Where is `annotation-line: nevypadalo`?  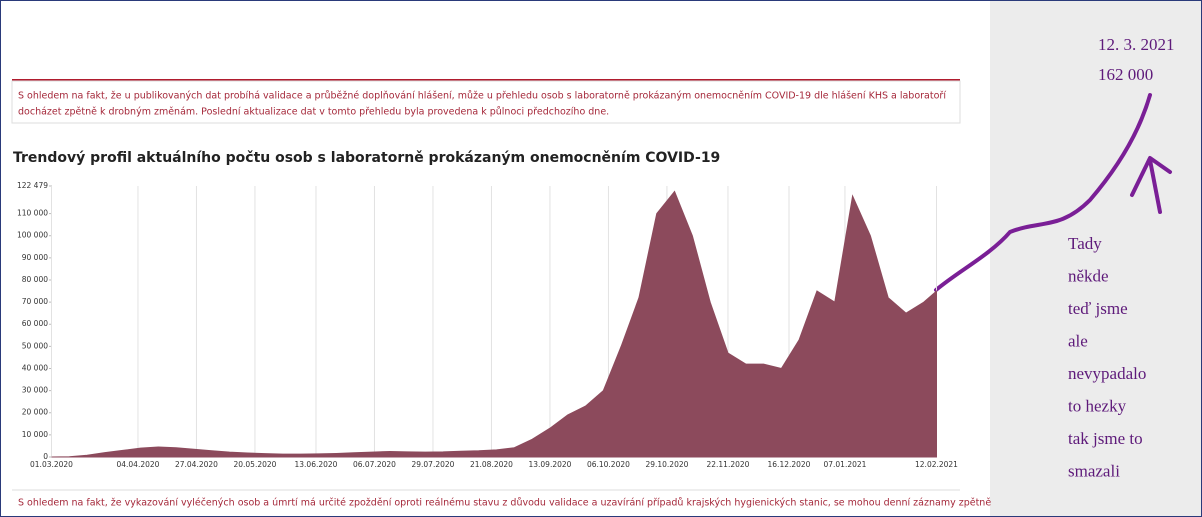 annotation-line: nevypadalo is located at coordinates (1107, 373).